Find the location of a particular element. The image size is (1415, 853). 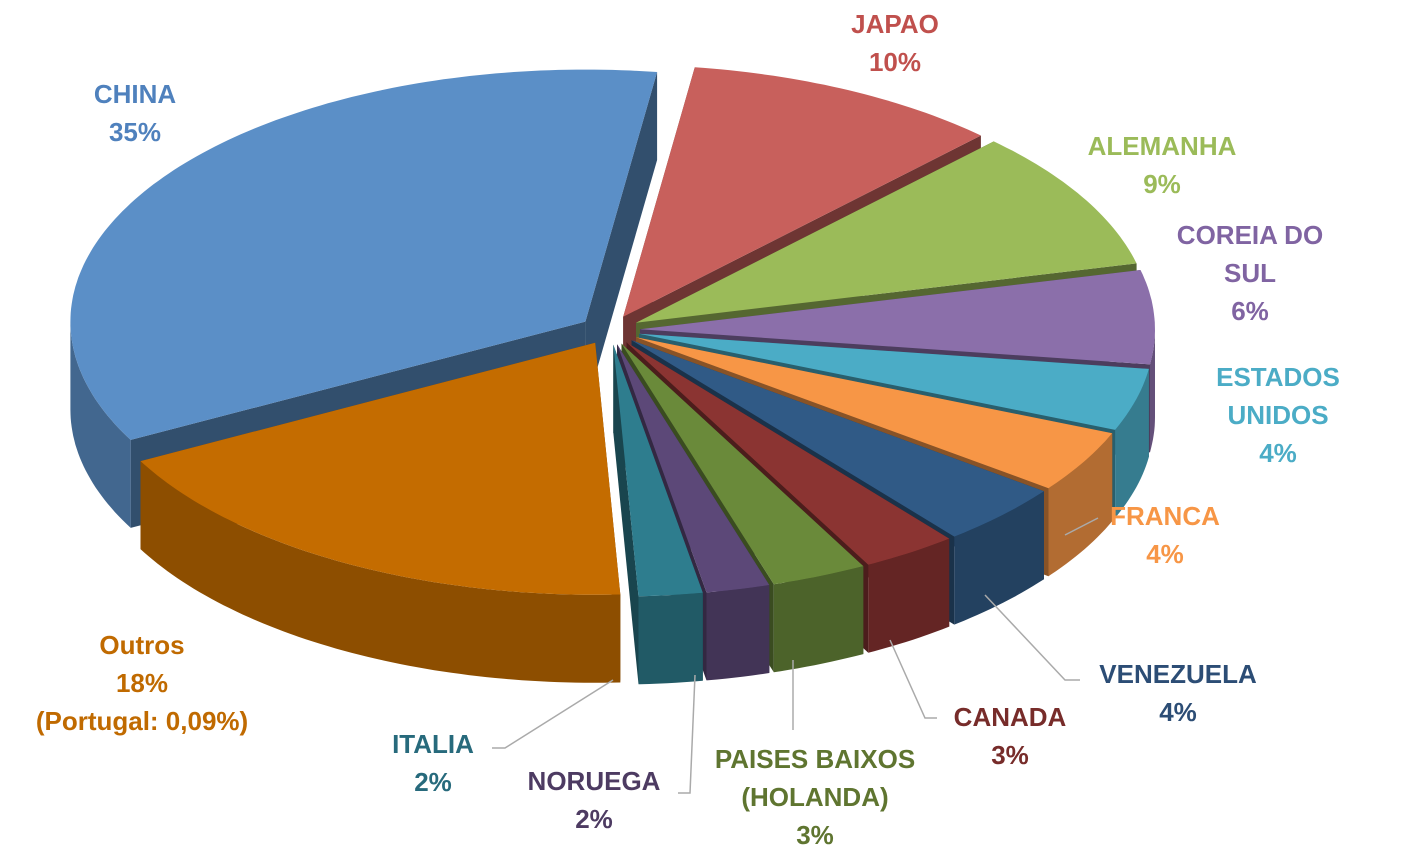

category-label: COREIA DO SUL is located at coordinates (1250, 254).